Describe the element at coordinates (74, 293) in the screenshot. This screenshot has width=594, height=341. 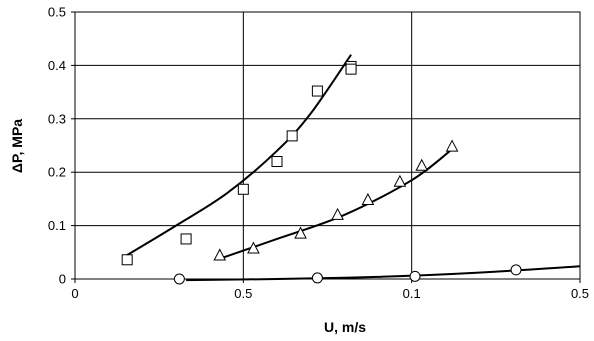
I see `x-tick-label: 0` at that location.